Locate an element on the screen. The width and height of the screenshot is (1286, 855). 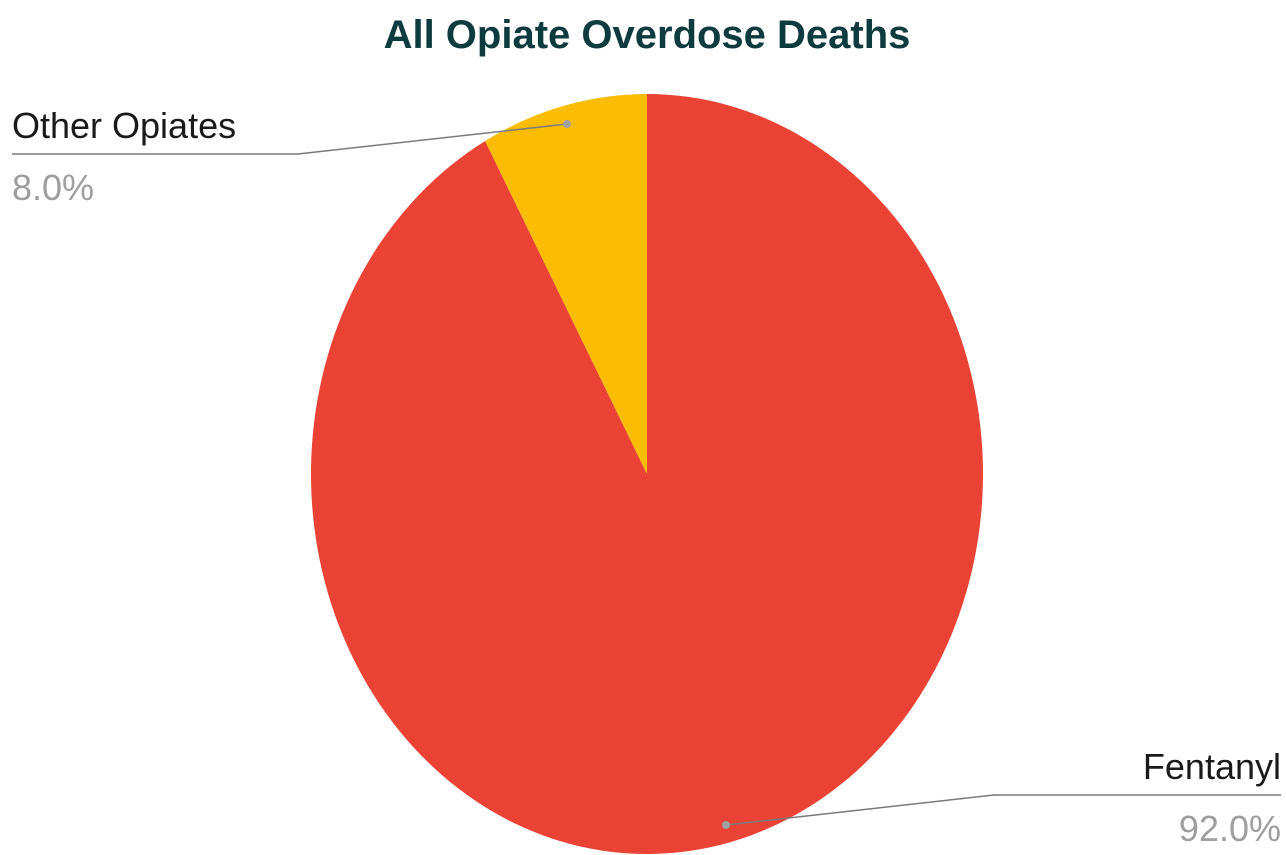
leader-dot-fentanyl is located at coordinates (726, 825).